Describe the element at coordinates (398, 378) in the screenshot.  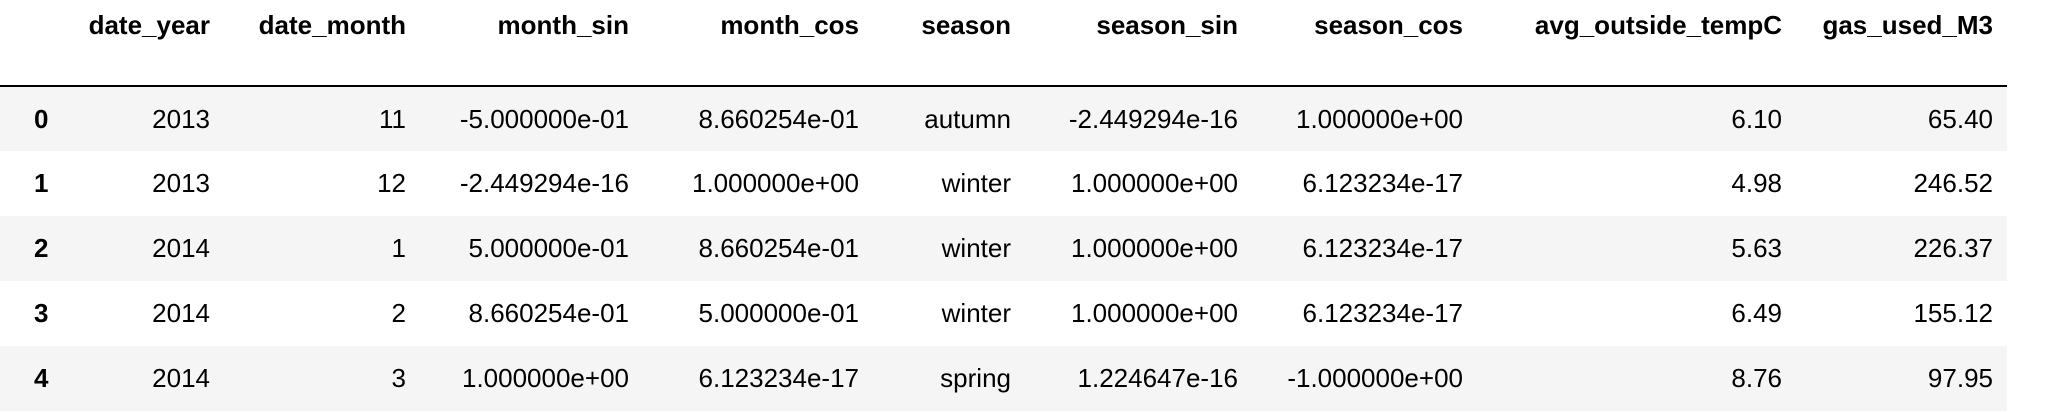
I see `table-cell: 3` at that location.